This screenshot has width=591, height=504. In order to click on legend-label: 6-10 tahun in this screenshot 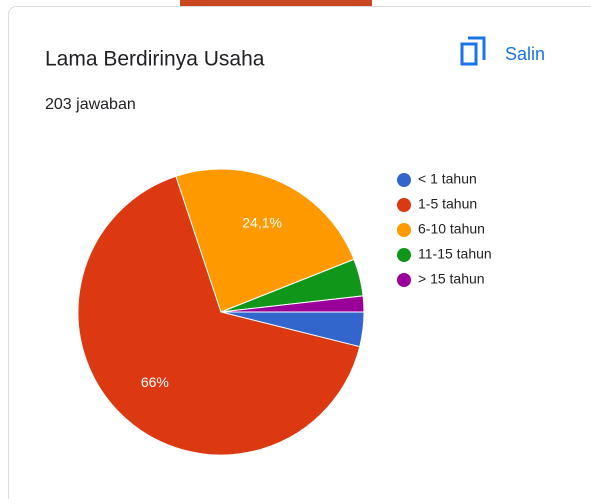, I will do `click(451, 229)`.